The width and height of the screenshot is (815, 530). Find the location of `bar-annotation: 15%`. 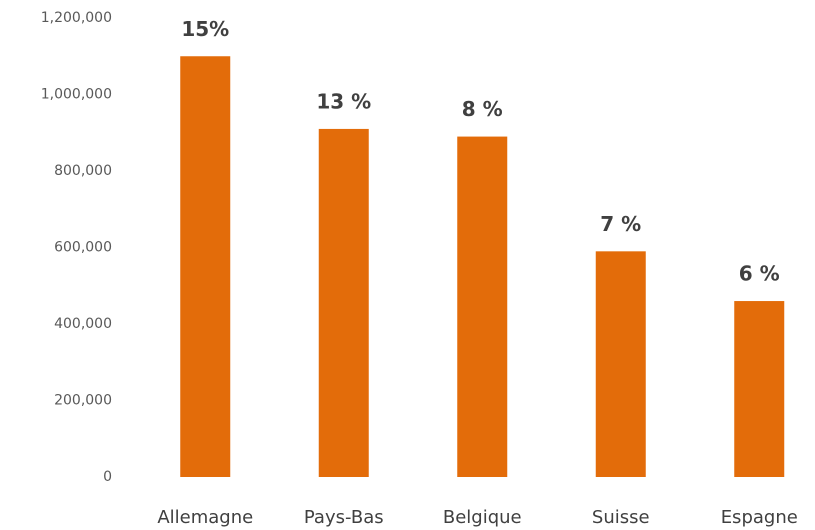

bar-annotation: 15% is located at coordinates (205, 29).